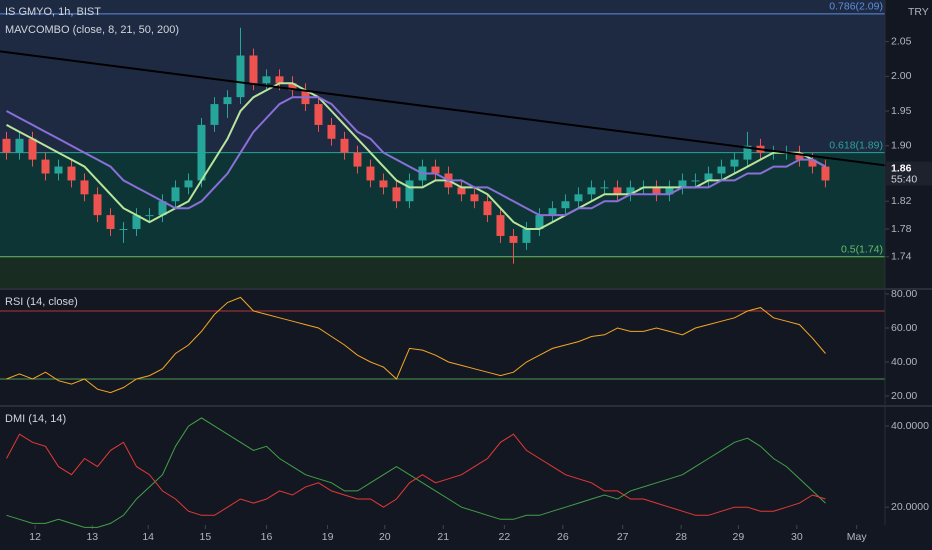 This screenshot has width=932, height=550. What do you see at coordinates (53, 12) in the screenshot?
I see `symbol-title: IS GMYO, 1h, BIST` at bounding box center [53, 12].